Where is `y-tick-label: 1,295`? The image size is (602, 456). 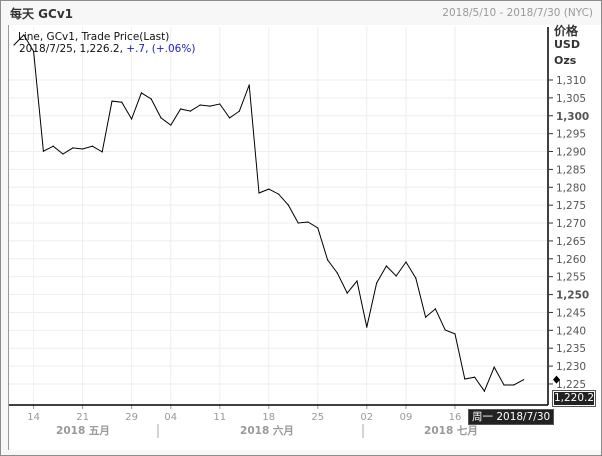
y-tick-label: 1,295 is located at coordinates (571, 135).